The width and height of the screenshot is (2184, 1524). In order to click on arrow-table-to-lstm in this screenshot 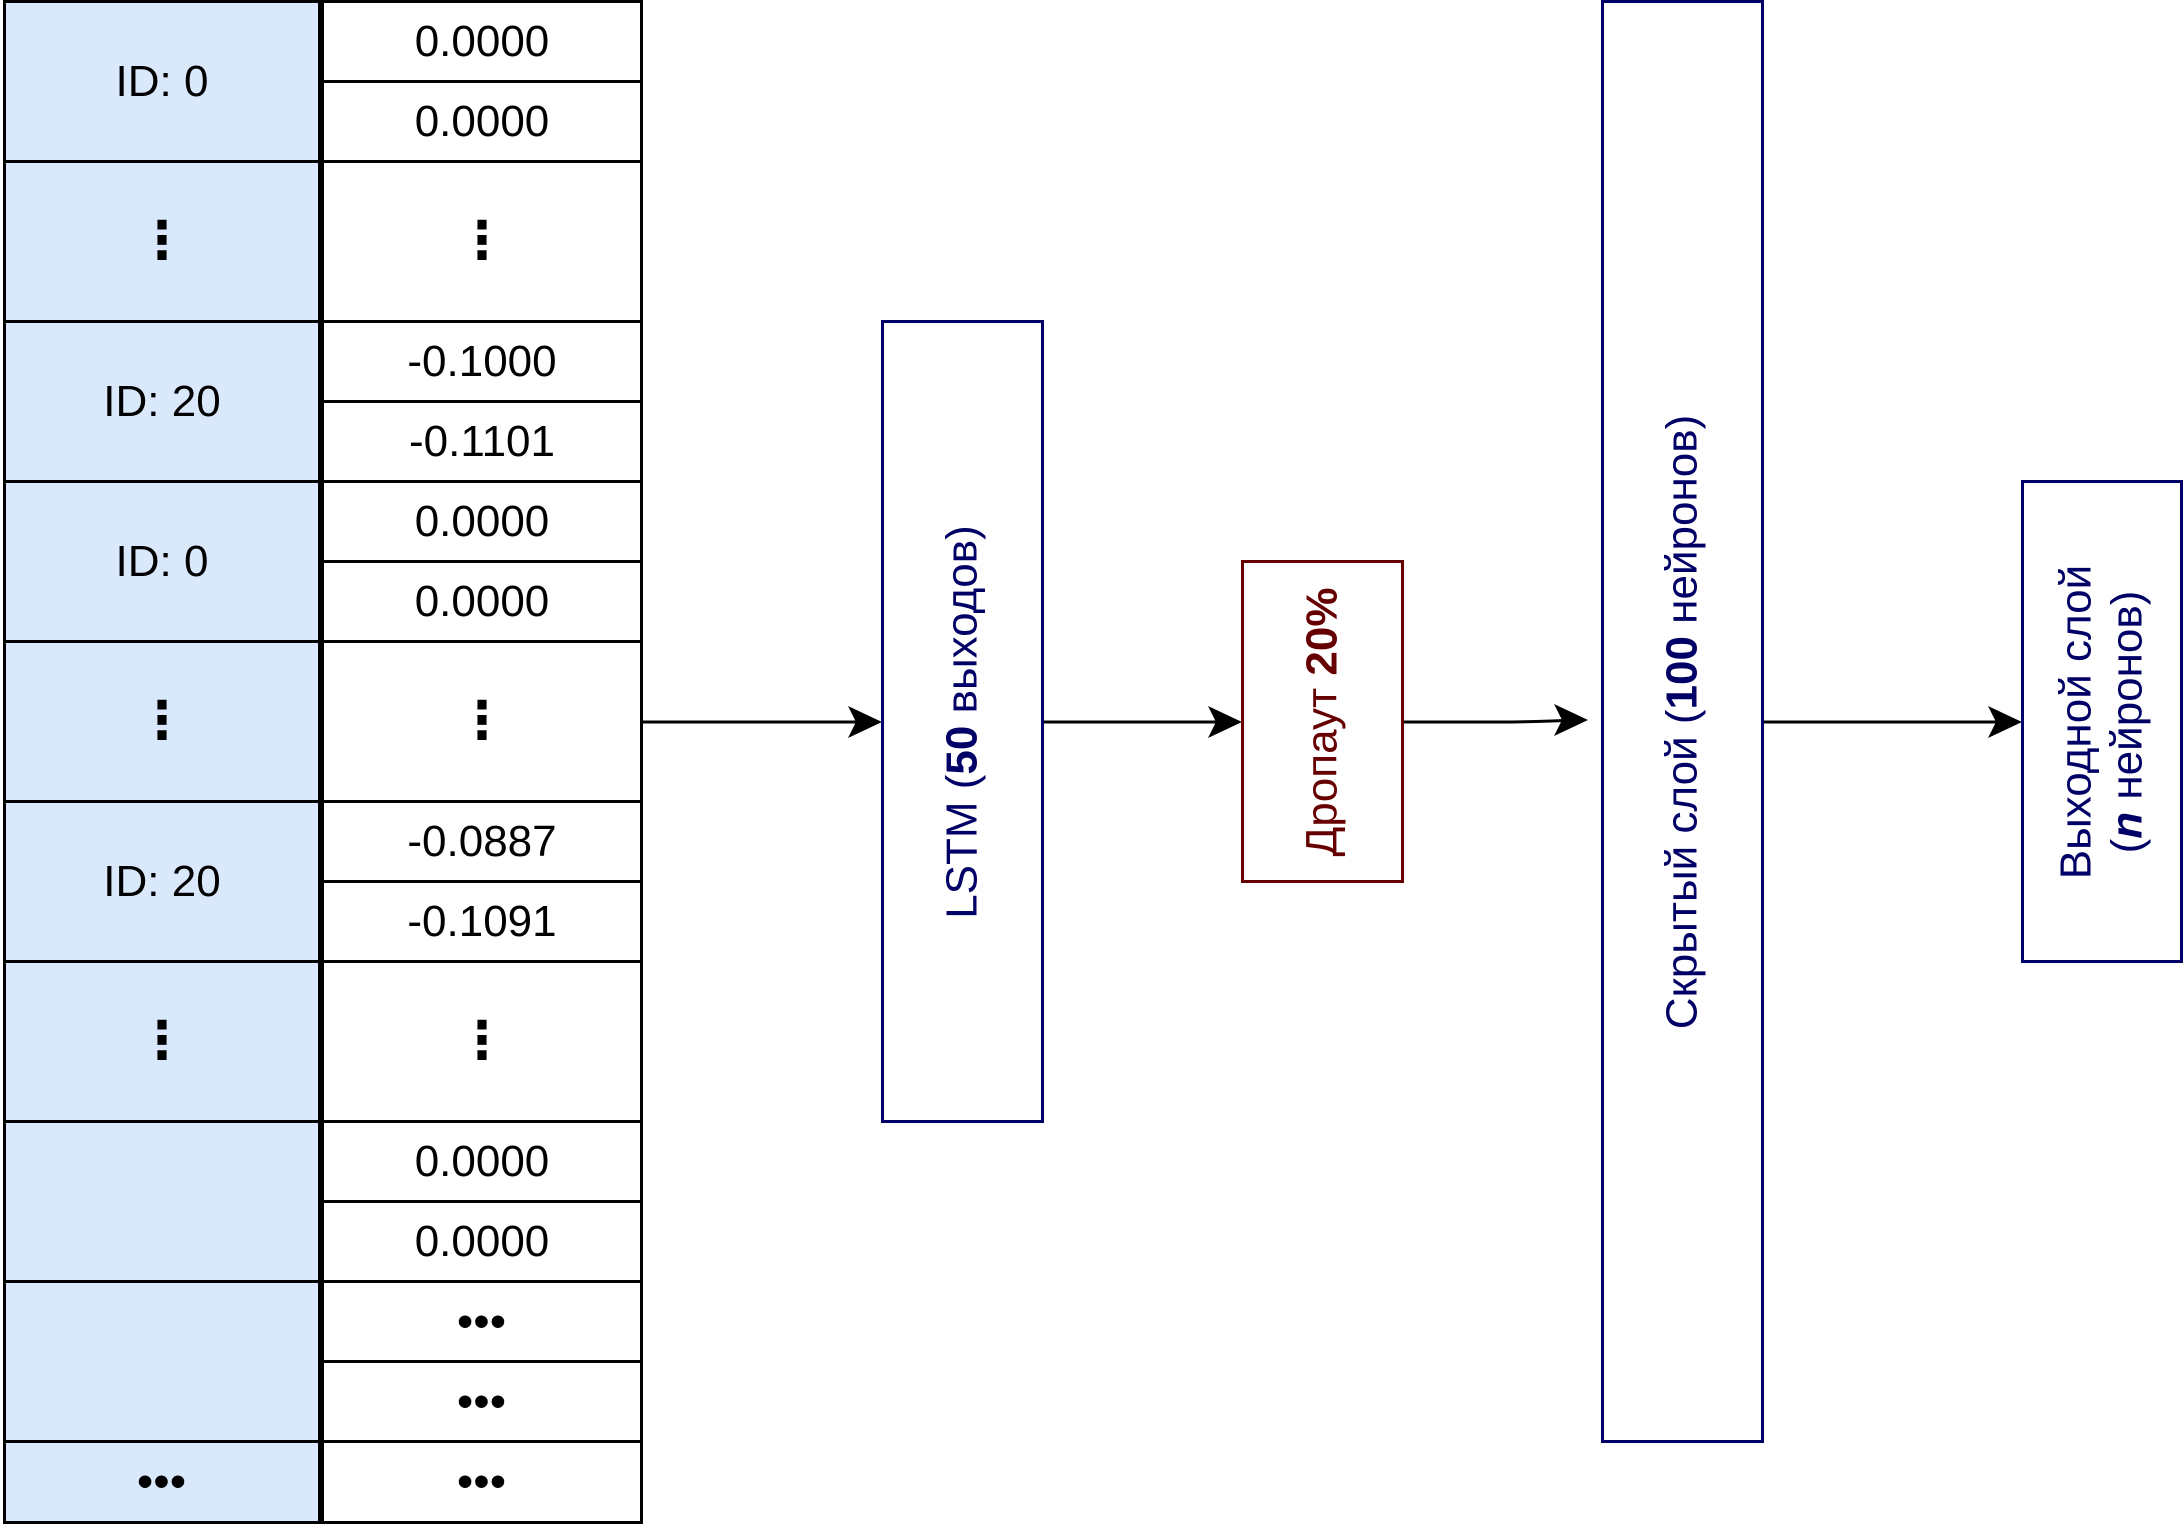, I will do `click(762, 722)`.